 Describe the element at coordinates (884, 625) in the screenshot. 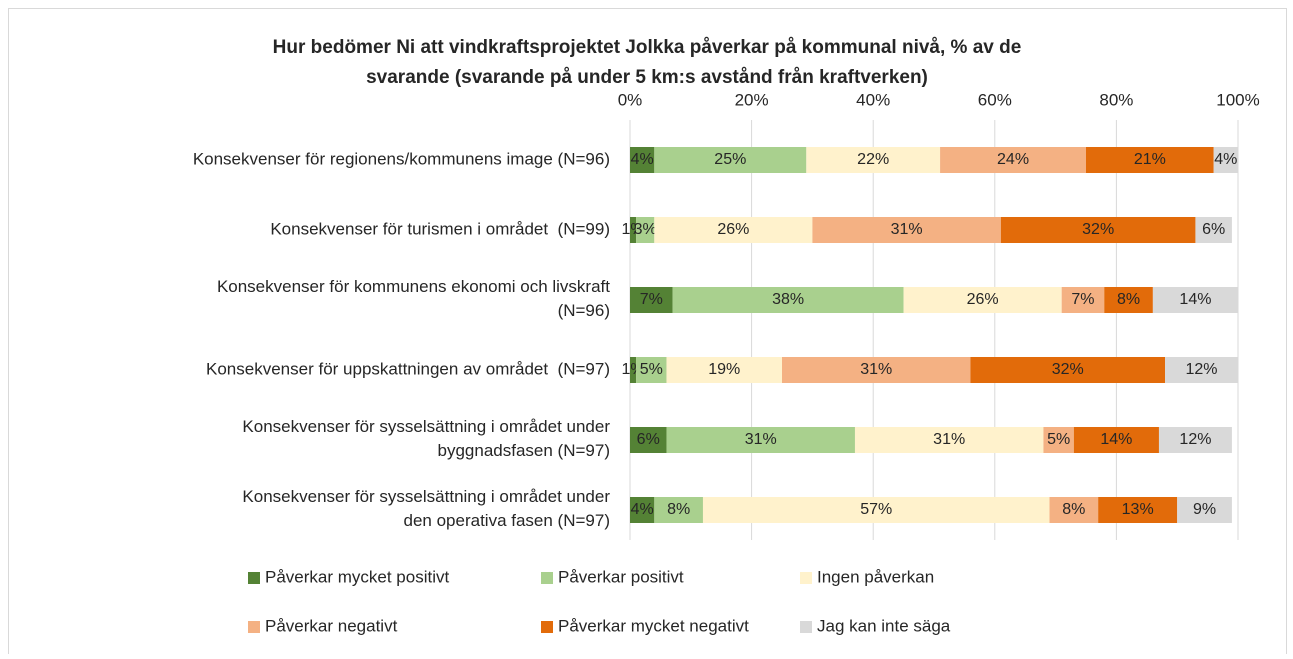

I see `legend-label: Jag kan inte säga` at that location.